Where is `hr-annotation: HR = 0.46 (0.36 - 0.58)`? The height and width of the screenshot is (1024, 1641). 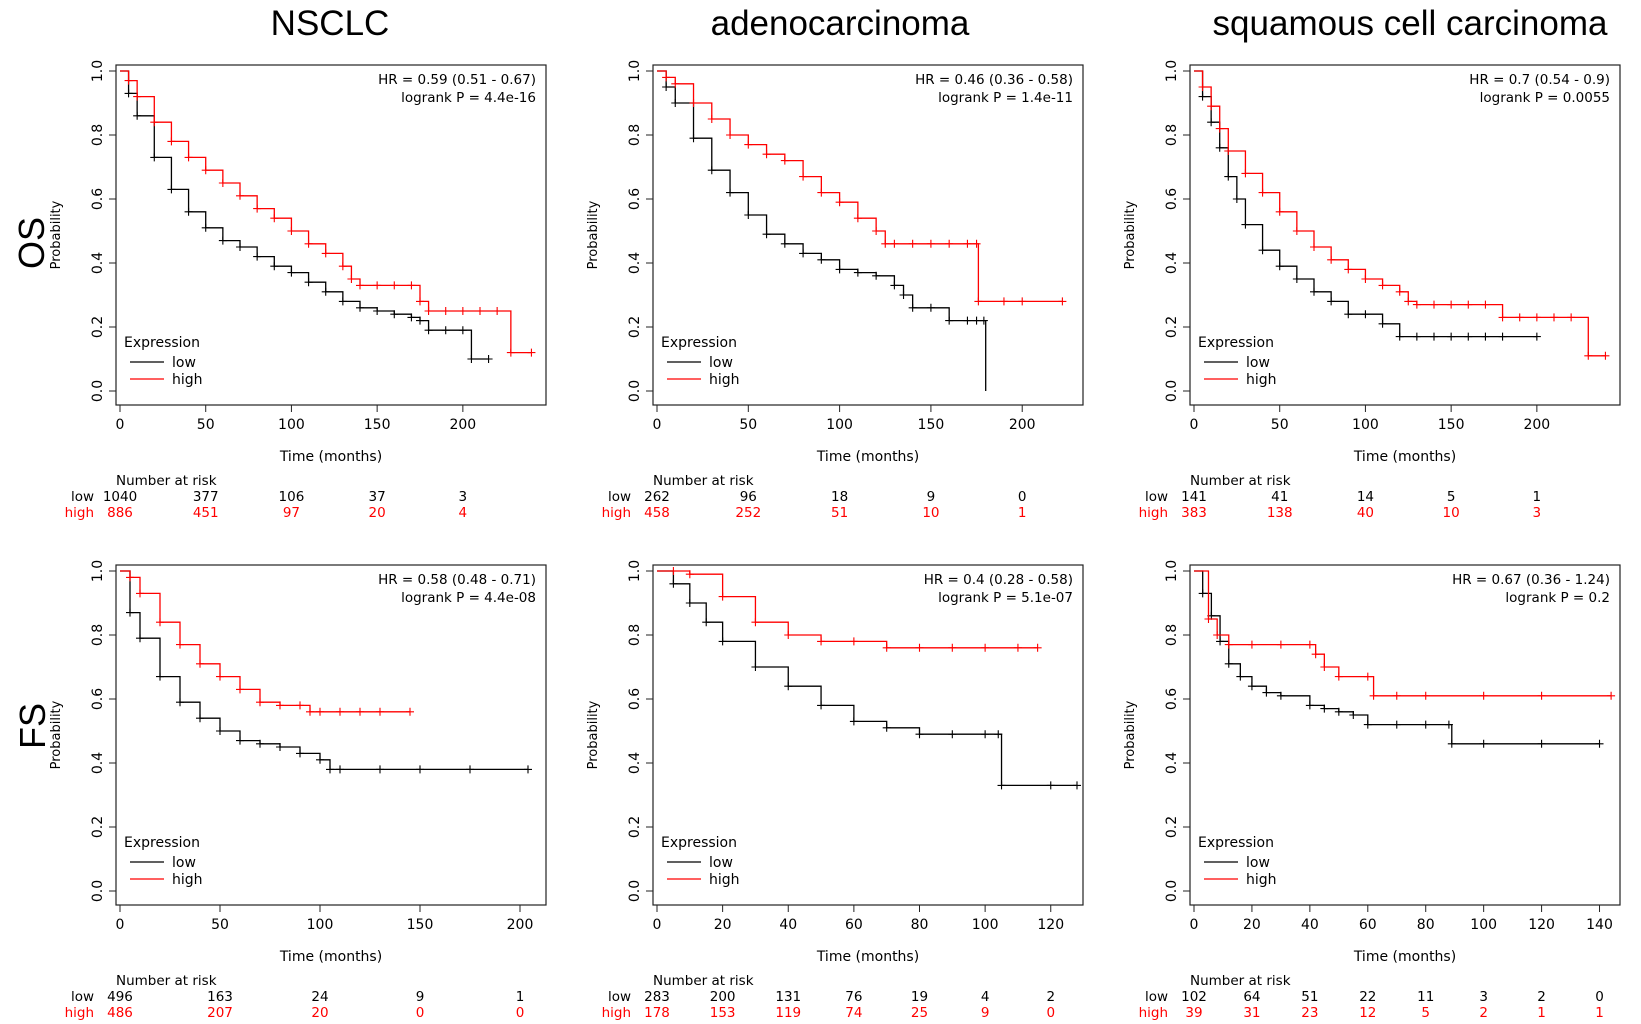 hr-annotation: HR = 0.46 (0.36 - 0.58) is located at coordinates (994, 80).